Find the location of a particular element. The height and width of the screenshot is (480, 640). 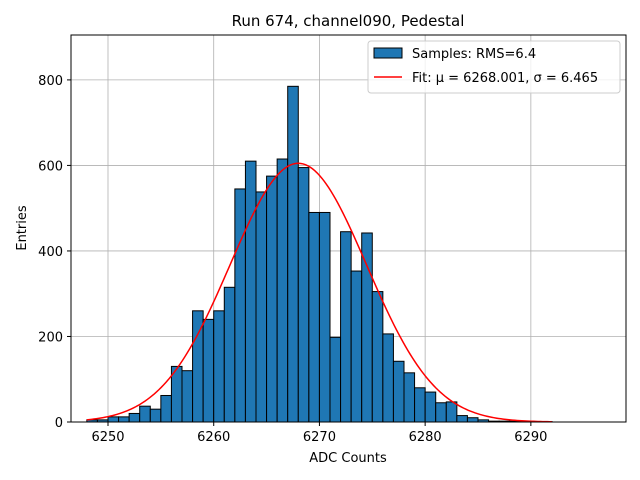

y-tick-label: 0 is located at coordinates (59, 423).